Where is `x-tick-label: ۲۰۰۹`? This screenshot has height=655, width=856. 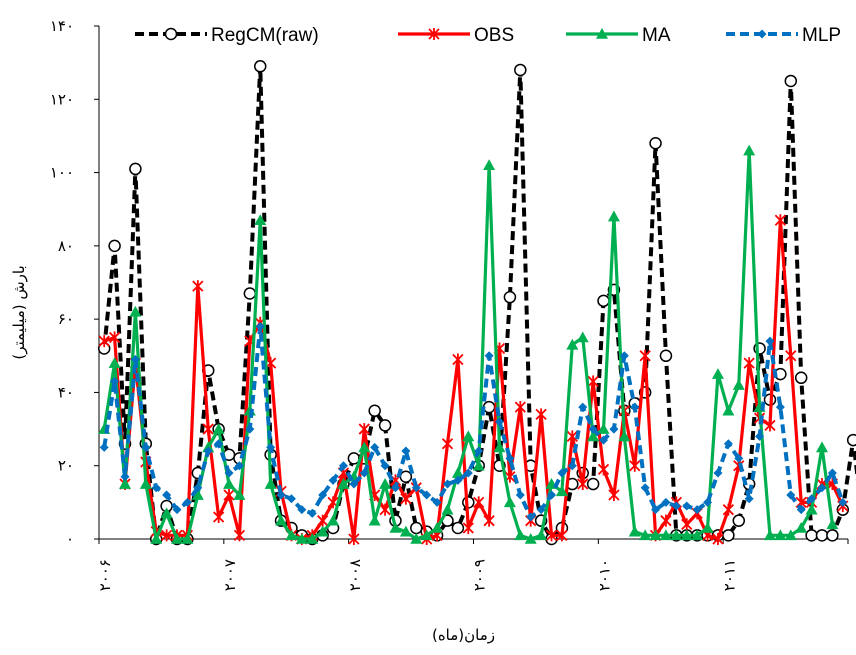 x-tick-label: ۲۰۰۹ is located at coordinates (480, 575).